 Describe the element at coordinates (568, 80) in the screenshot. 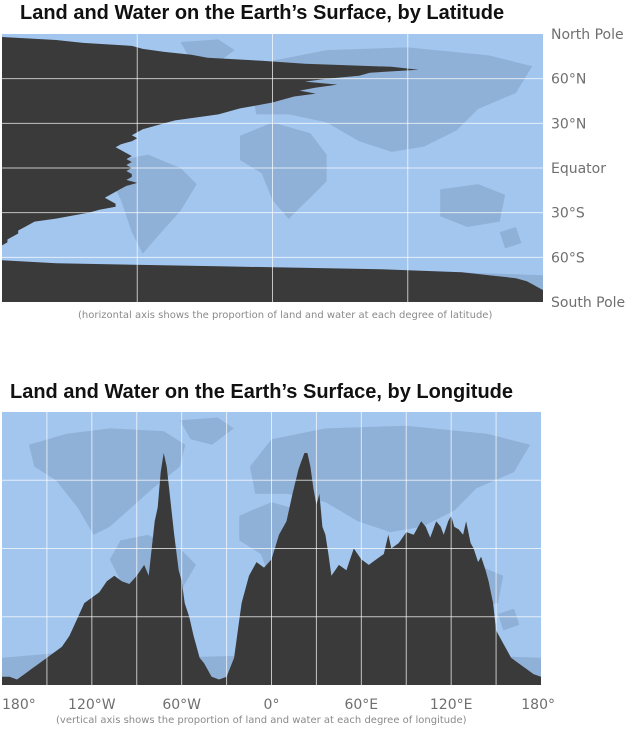

I see `y-tick-label: 60°N` at that location.